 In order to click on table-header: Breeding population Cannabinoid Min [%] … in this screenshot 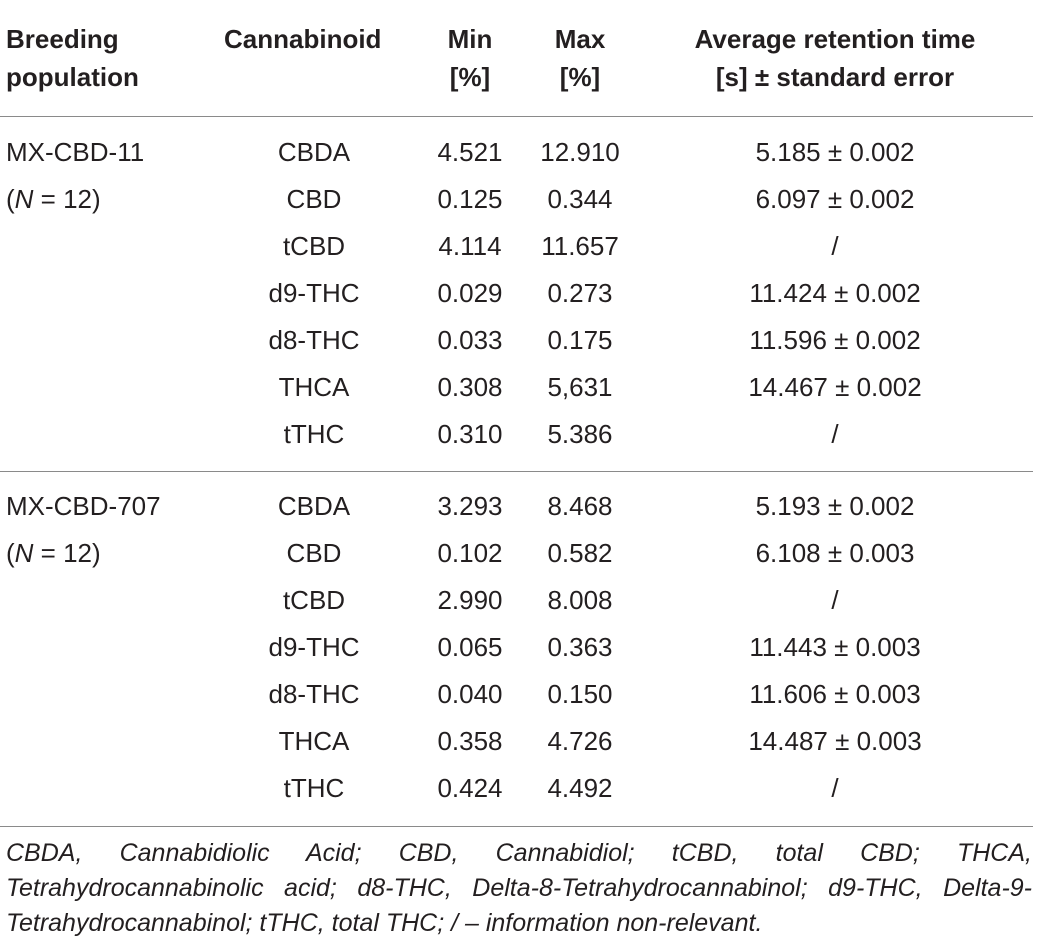, I will do `click(519, 58)`.